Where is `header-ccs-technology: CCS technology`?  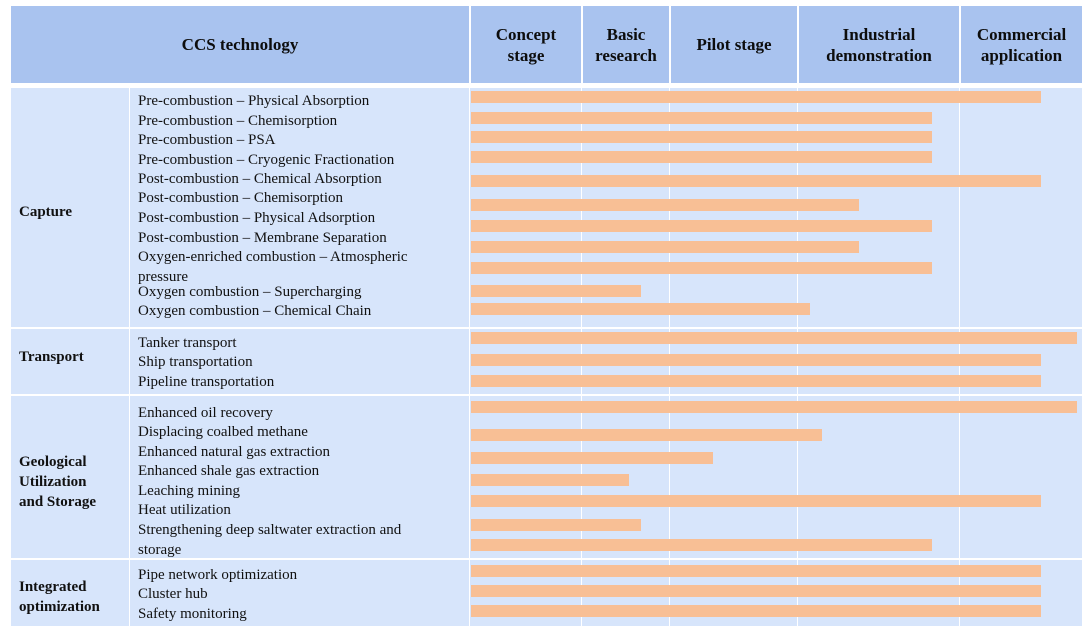 header-ccs-technology: CCS technology is located at coordinates (240, 44).